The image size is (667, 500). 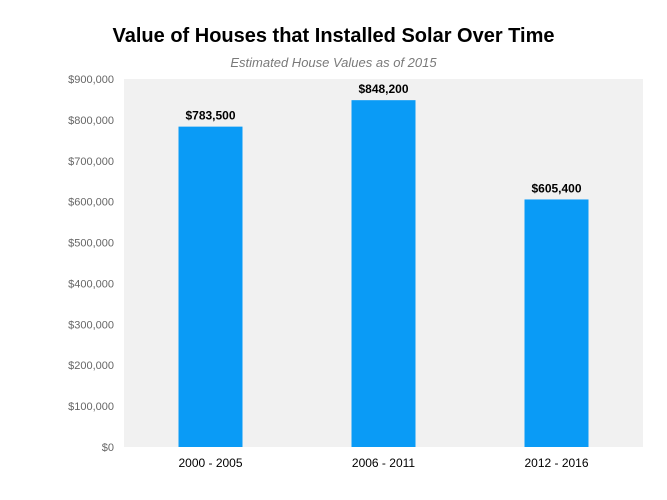 I want to click on x-tick-label: 2006 - 2011, so click(x=383, y=463).